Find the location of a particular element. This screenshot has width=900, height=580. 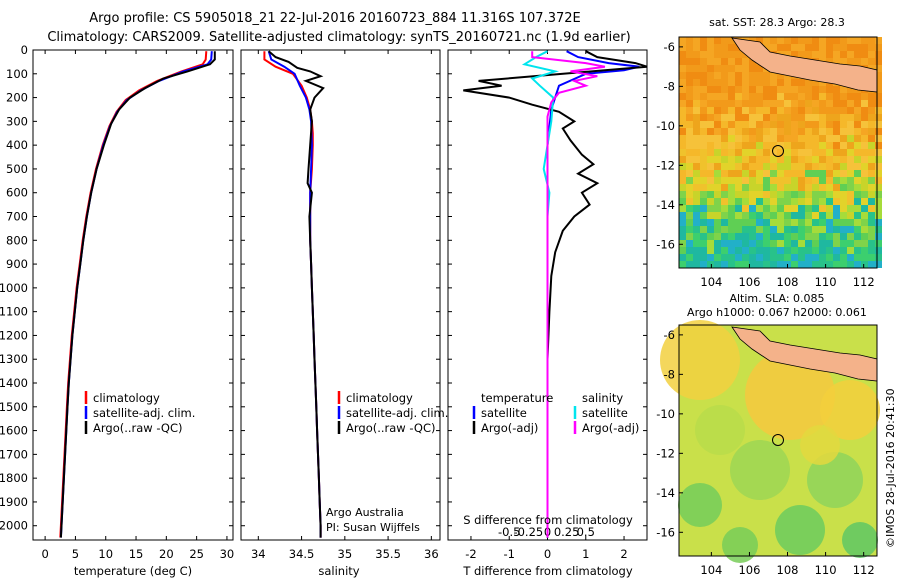

imos-stamp: ©IMOS 28-Jul-2016 20:41:30 is located at coordinates (890, 468).